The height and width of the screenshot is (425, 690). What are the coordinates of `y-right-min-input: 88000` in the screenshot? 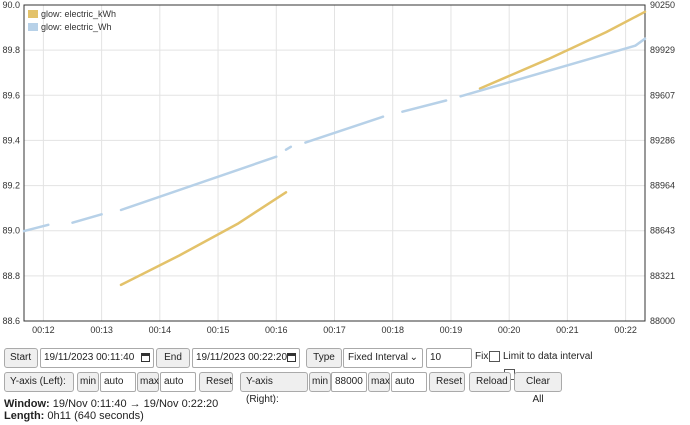 It's located at (349, 382).